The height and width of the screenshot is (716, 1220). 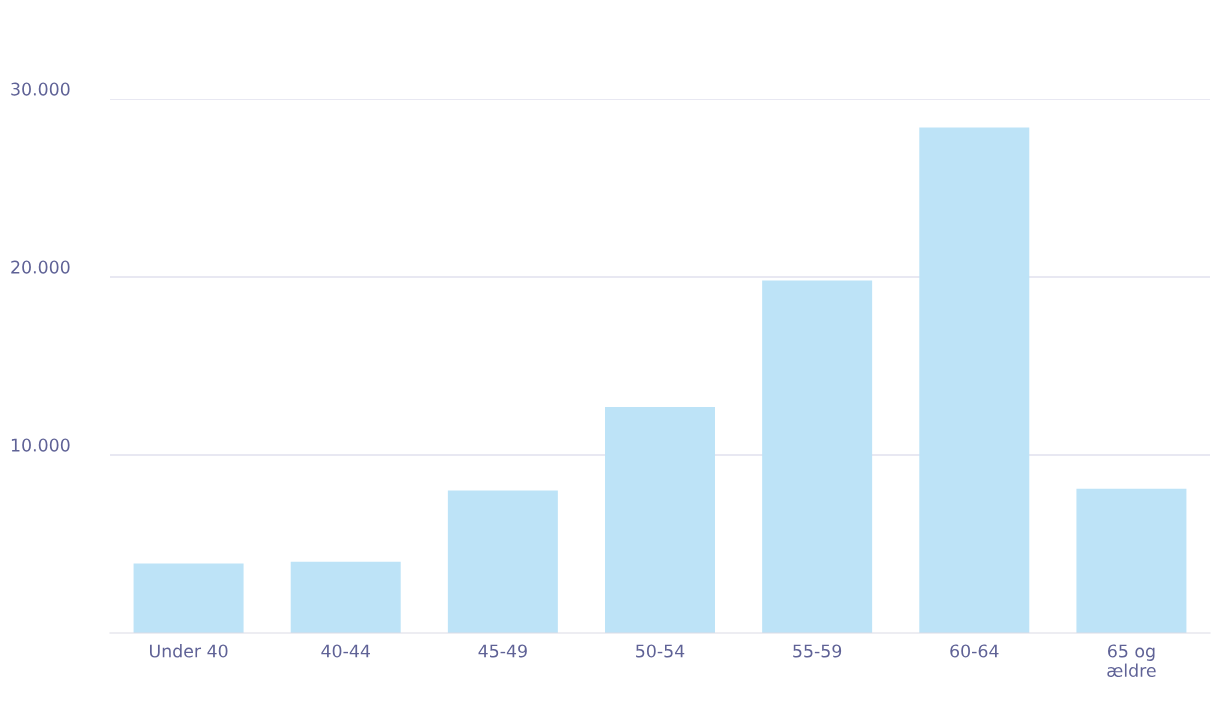 I want to click on x-tick-label: 55-59, so click(x=817, y=651).